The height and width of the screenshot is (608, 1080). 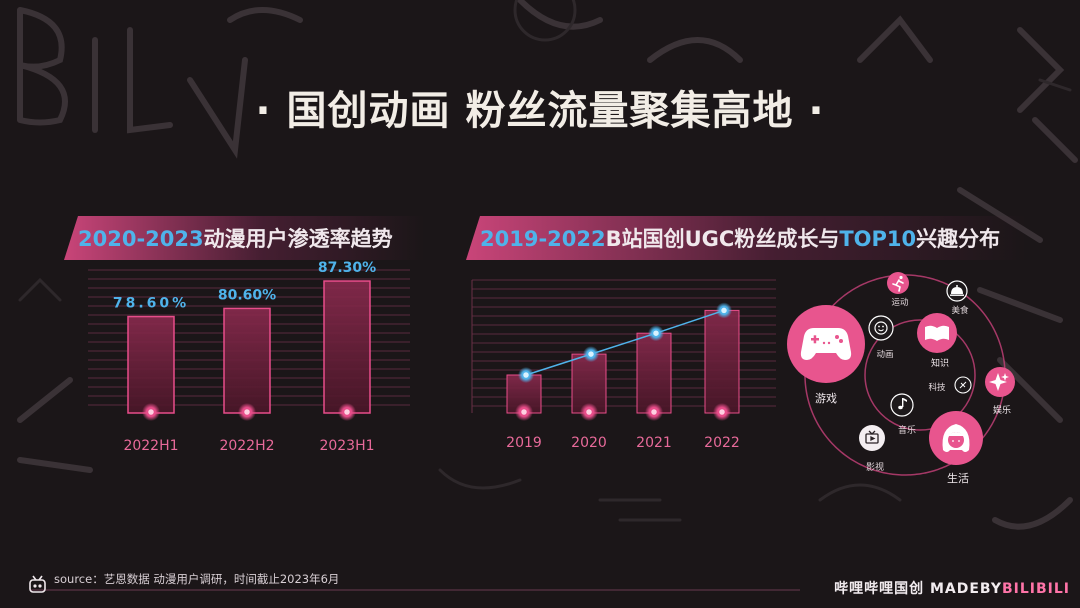 I want to click on category-label: 2022, so click(x=722, y=443).